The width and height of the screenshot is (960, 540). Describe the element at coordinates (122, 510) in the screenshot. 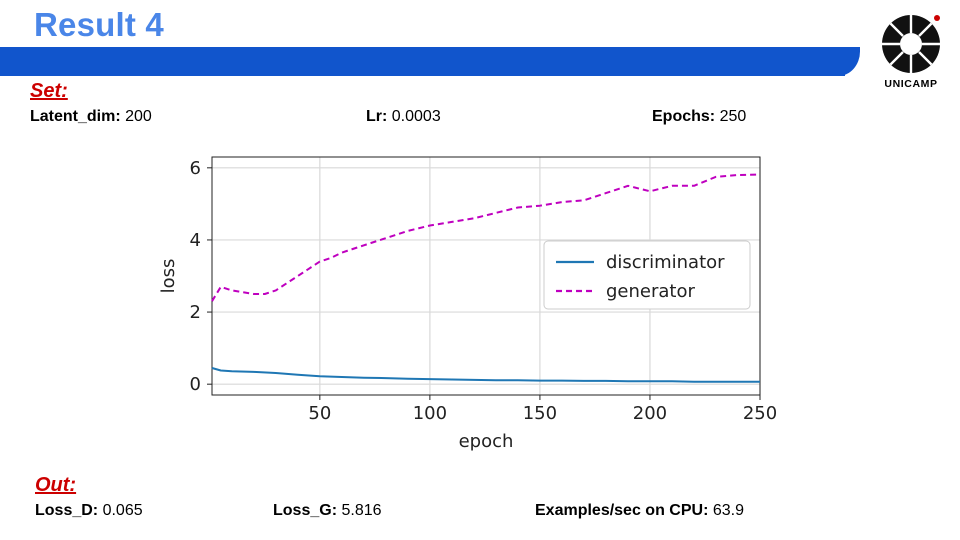

I see `result-value: 0.065` at that location.